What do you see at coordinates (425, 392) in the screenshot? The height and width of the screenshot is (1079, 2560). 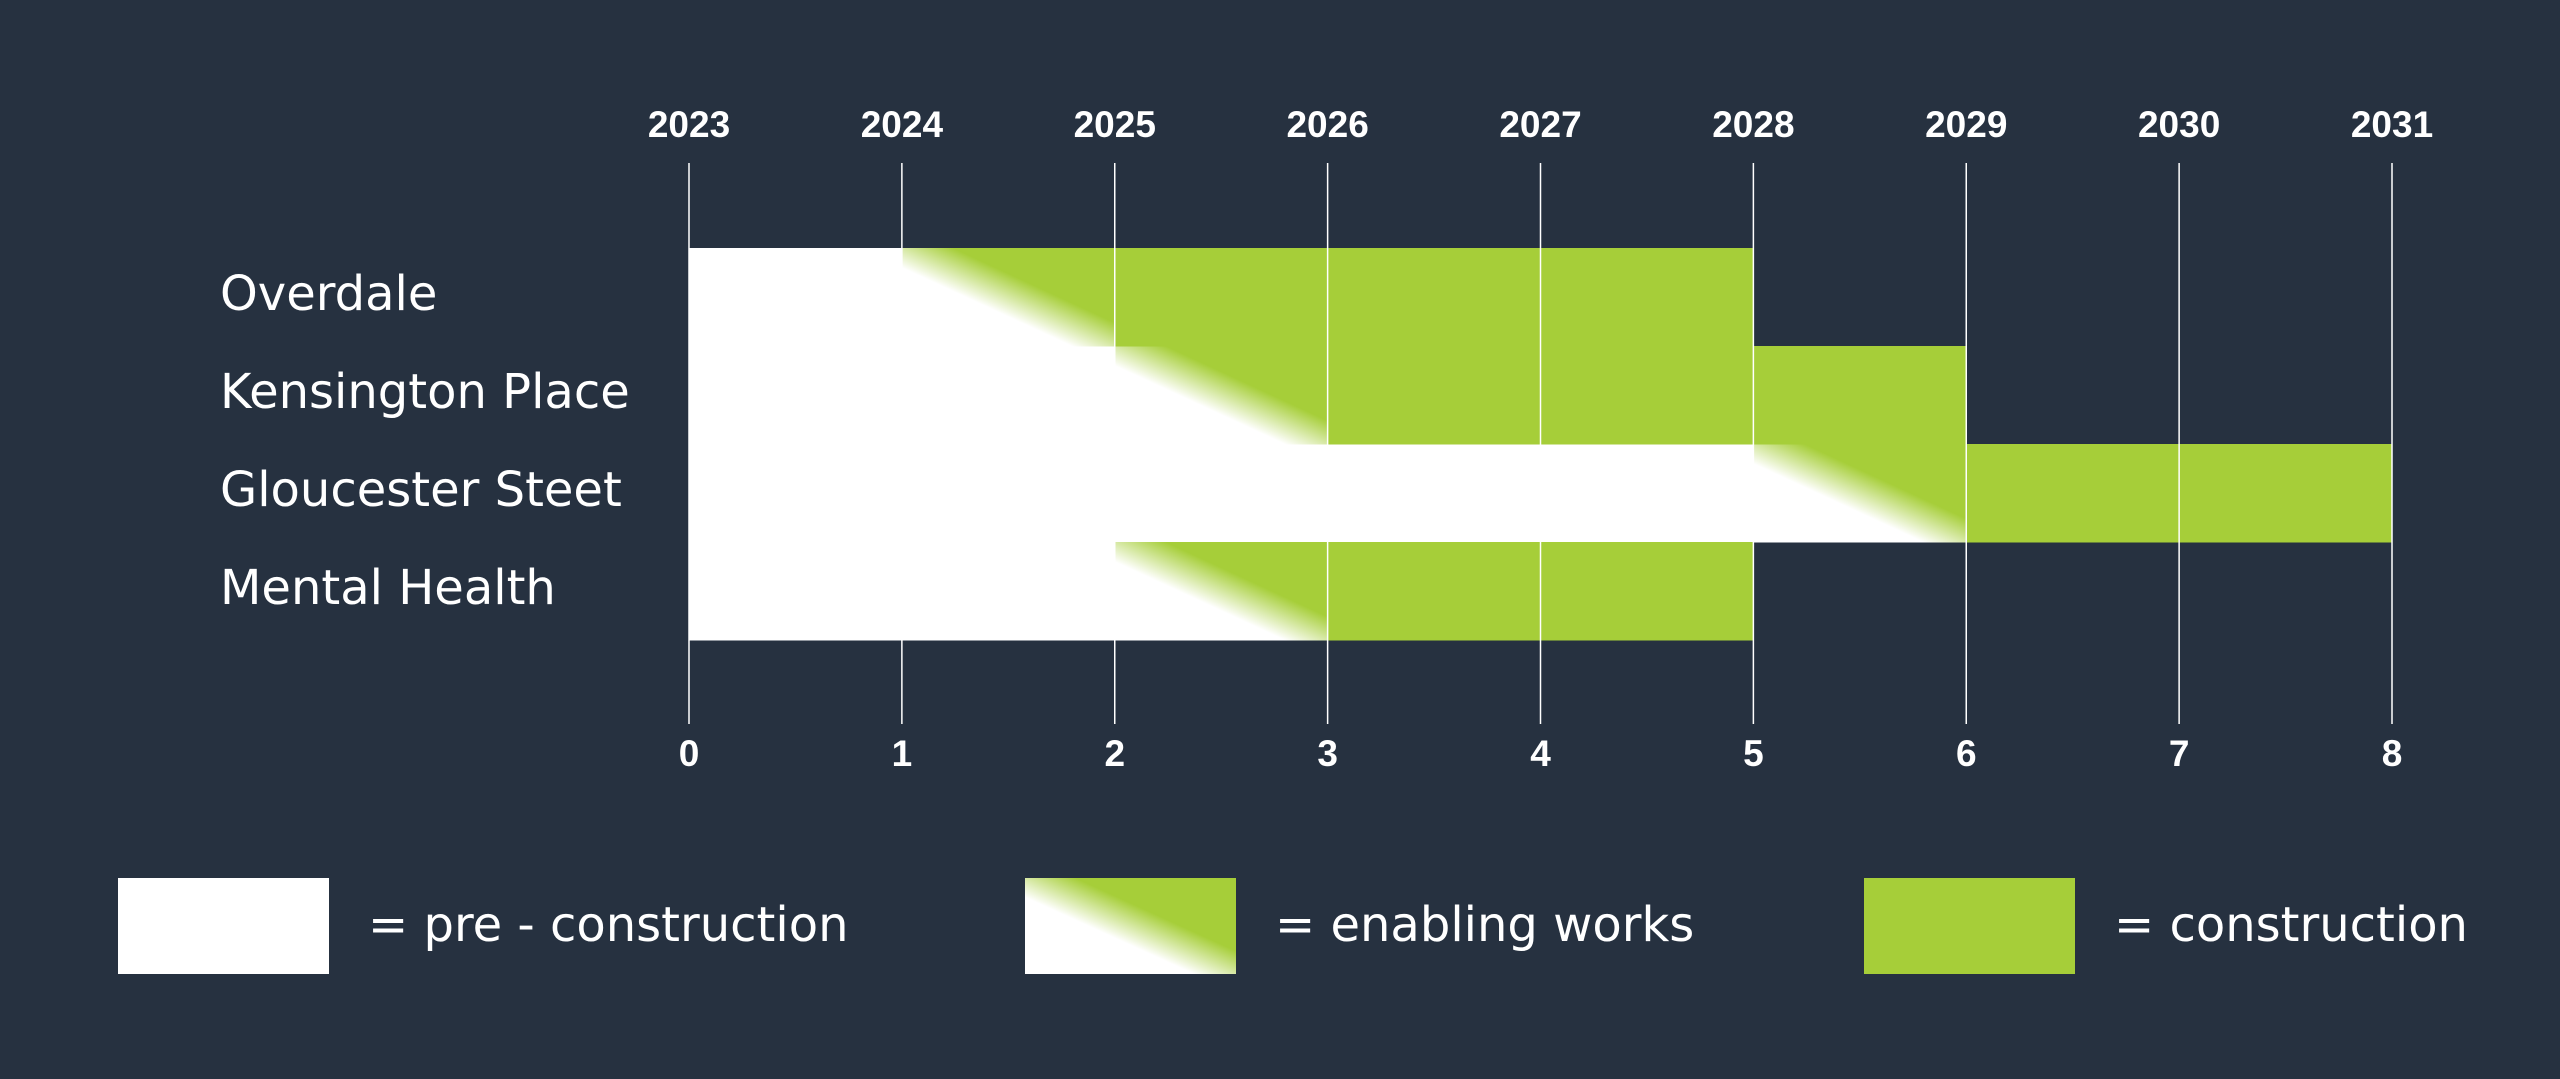 I see `row-label: Kensington Place` at bounding box center [425, 392].